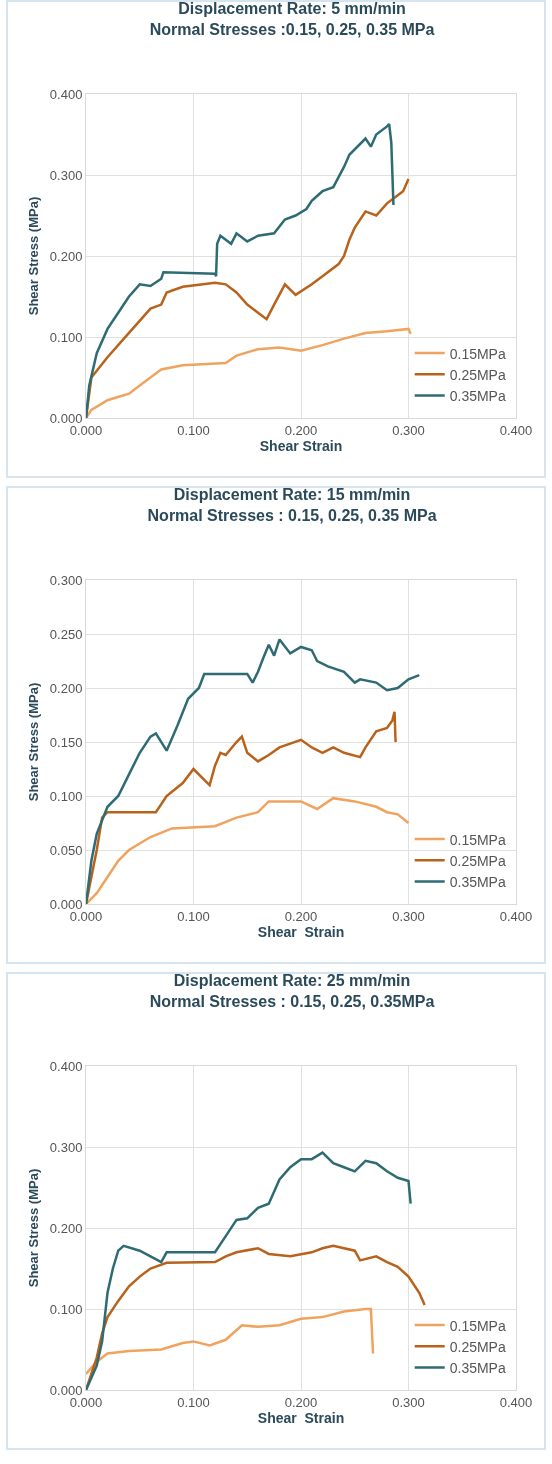 The image size is (552, 1464). Describe the element at coordinates (292, 1001) in the screenshot. I see `chart-subtitle: Normal Stresses : 0.15, 0.25, 0.35MPa` at that location.